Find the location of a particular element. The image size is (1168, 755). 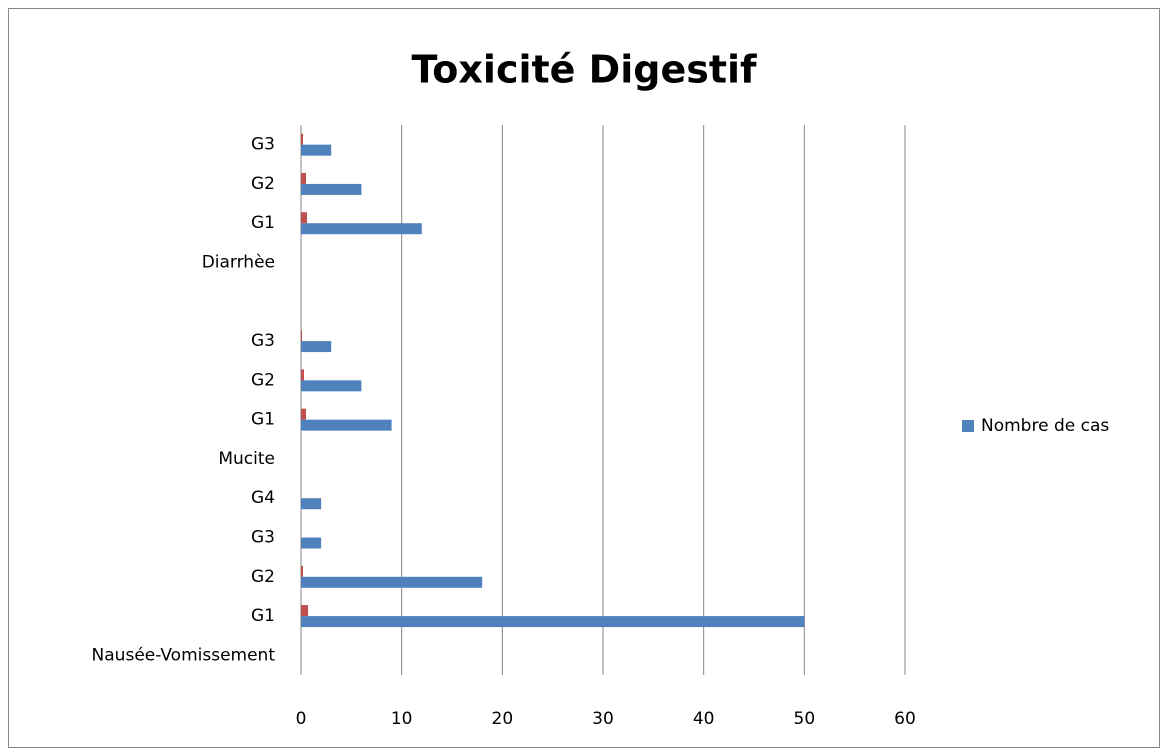

y-tick-label: Mucite is located at coordinates (246, 459).